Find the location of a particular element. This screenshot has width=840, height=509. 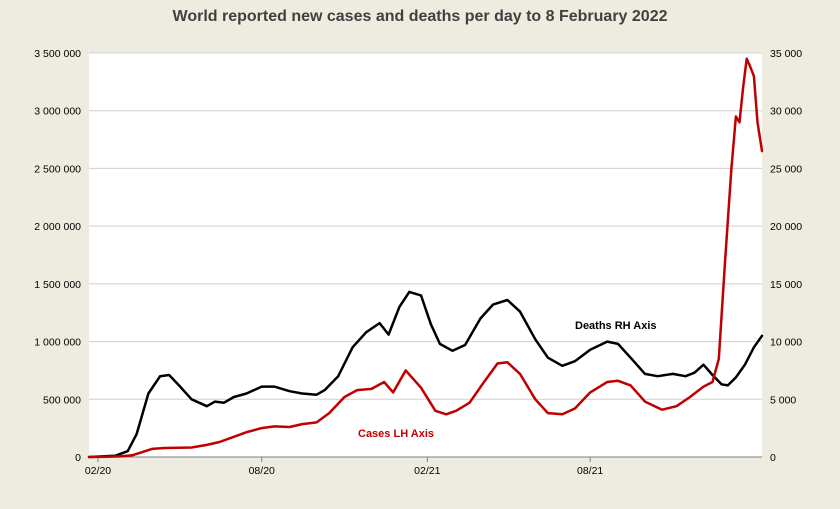

y-left-tick-label: 2 500 000 is located at coordinates (57, 169).